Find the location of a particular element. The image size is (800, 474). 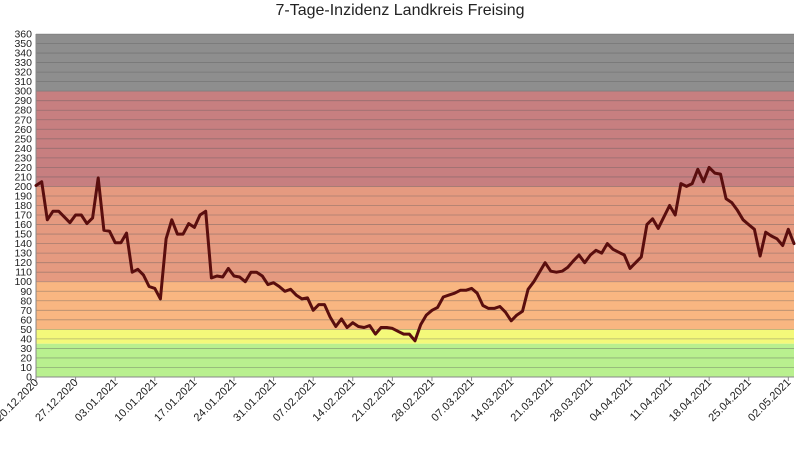

y-tick-label: 230 is located at coordinates (23, 158).